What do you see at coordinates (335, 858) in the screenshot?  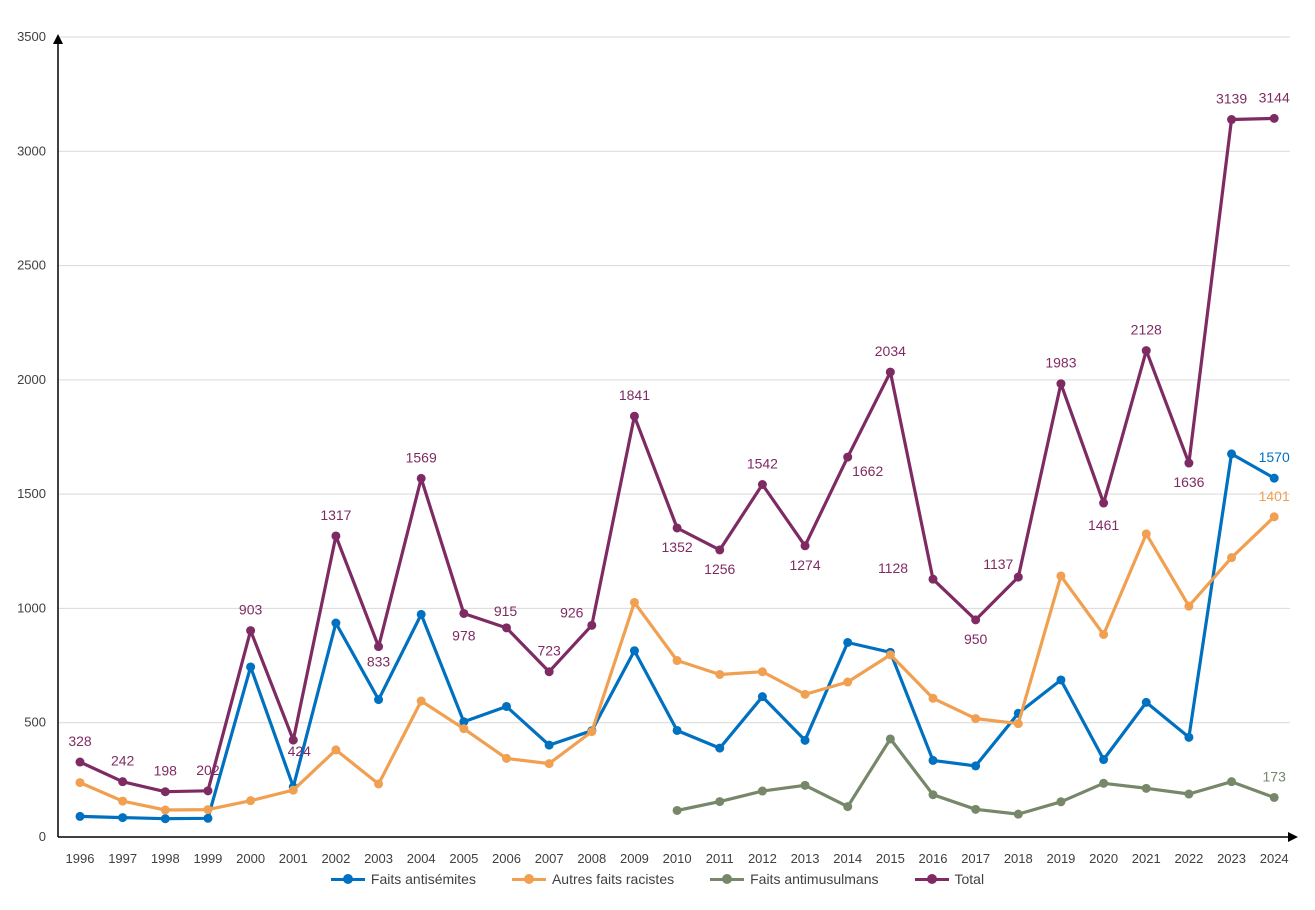 I see `x-tick-label: 2002` at bounding box center [335, 858].